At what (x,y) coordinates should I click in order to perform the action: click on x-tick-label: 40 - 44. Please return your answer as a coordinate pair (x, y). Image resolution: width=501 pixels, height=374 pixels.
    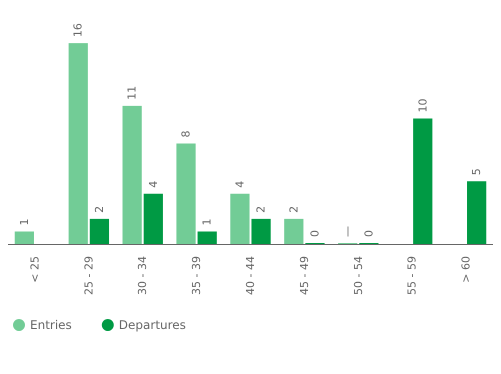
    Looking at the image, I should click on (250, 275).